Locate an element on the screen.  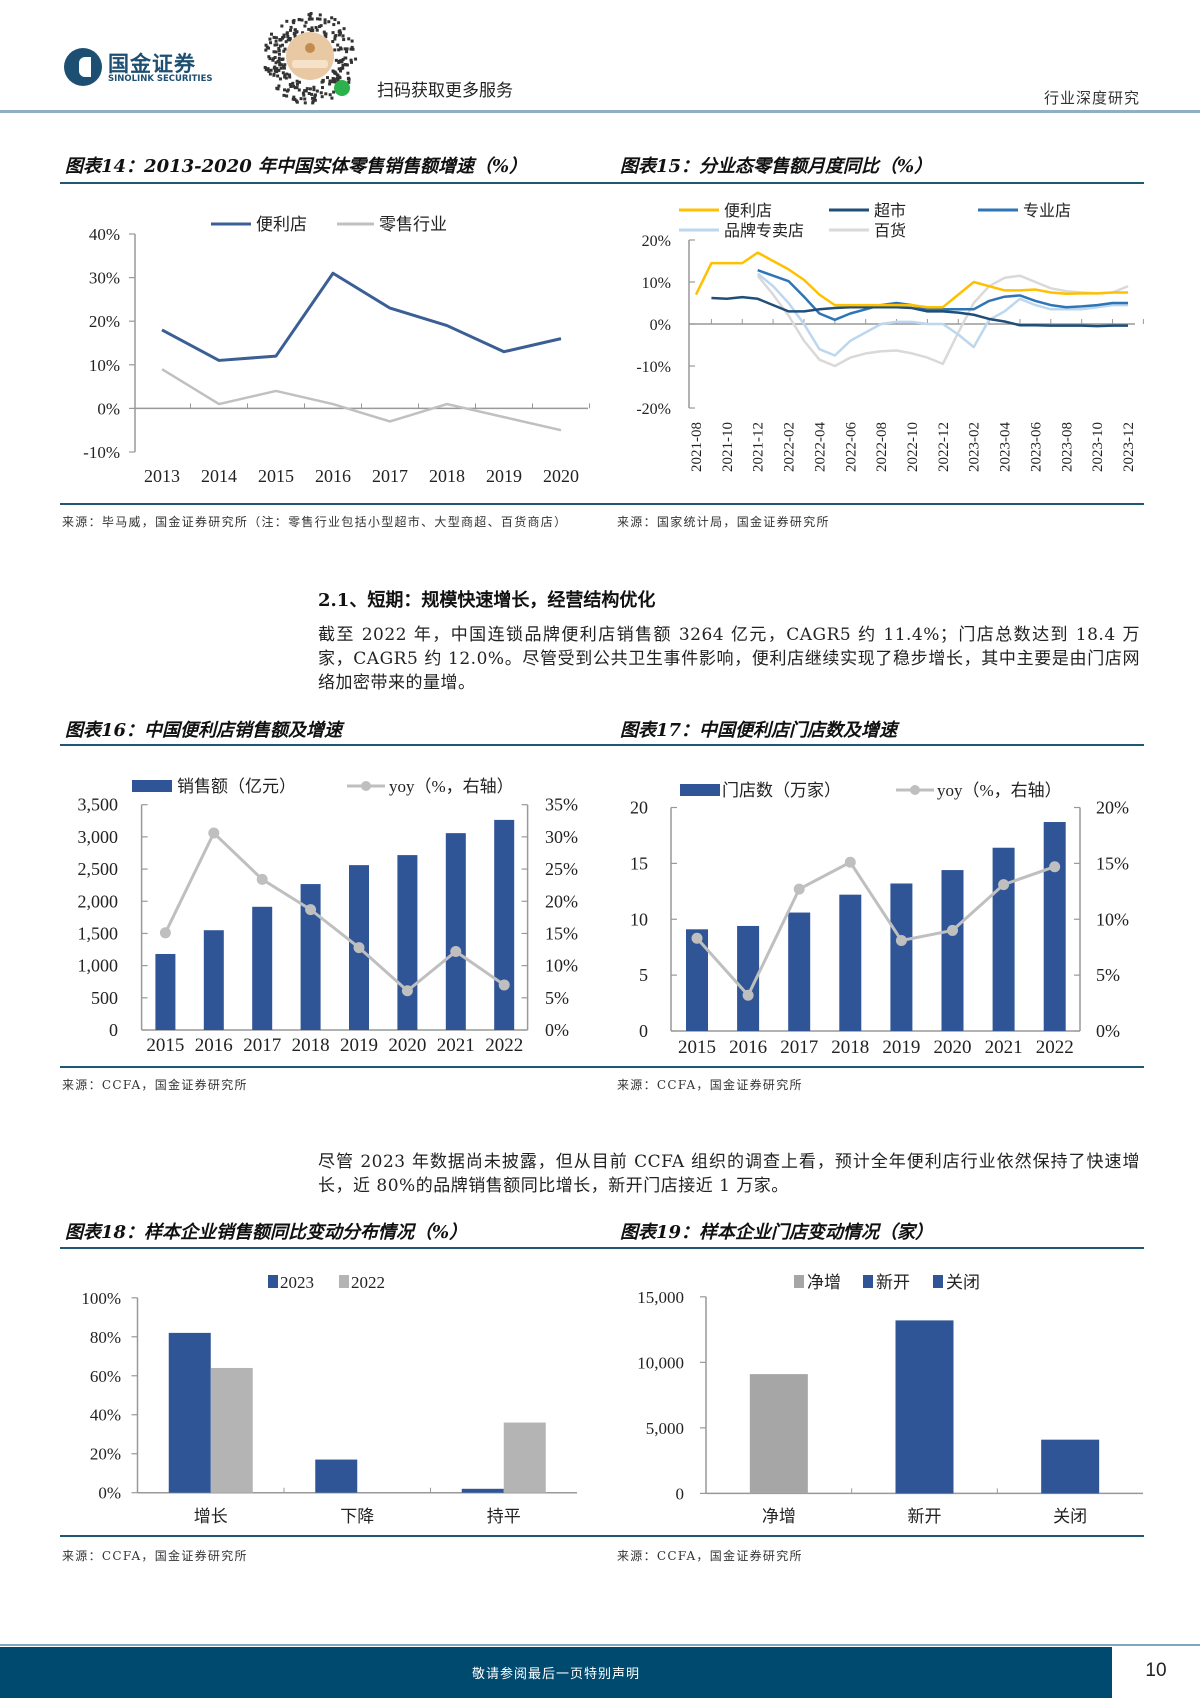
c17-y-right-tick-label: 5% is located at coordinates (1108, 975).